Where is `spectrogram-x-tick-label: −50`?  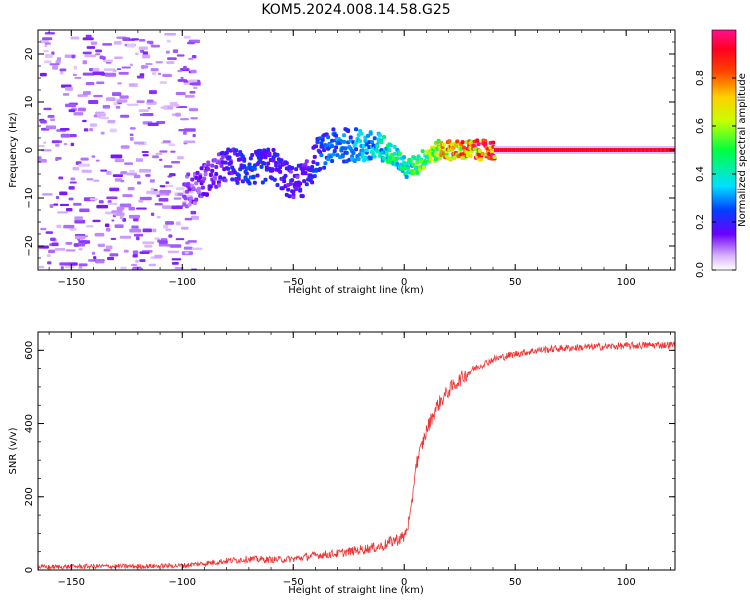
spectrogram-x-tick-label: −50 is located at coordinates (293, 282).